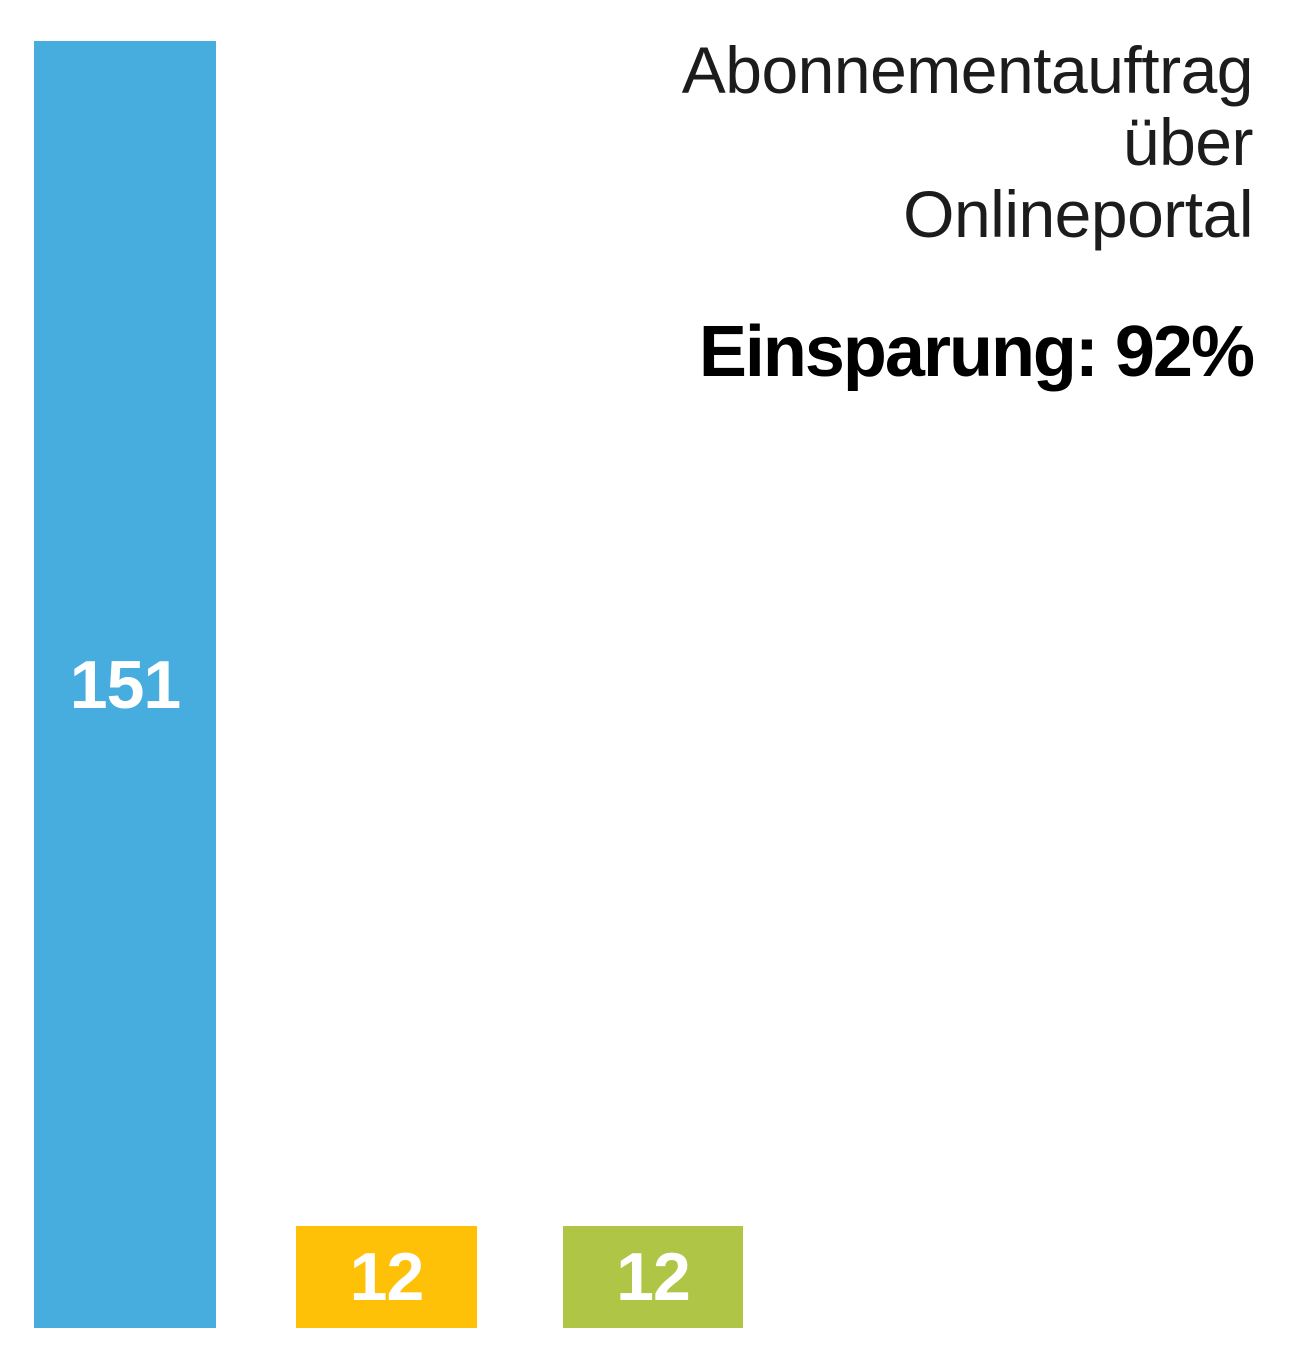 Image resolution: width=1290 pixels, height=1354 pixels. I want to click on bar-value-label-2: 12, so click(387, 1277).